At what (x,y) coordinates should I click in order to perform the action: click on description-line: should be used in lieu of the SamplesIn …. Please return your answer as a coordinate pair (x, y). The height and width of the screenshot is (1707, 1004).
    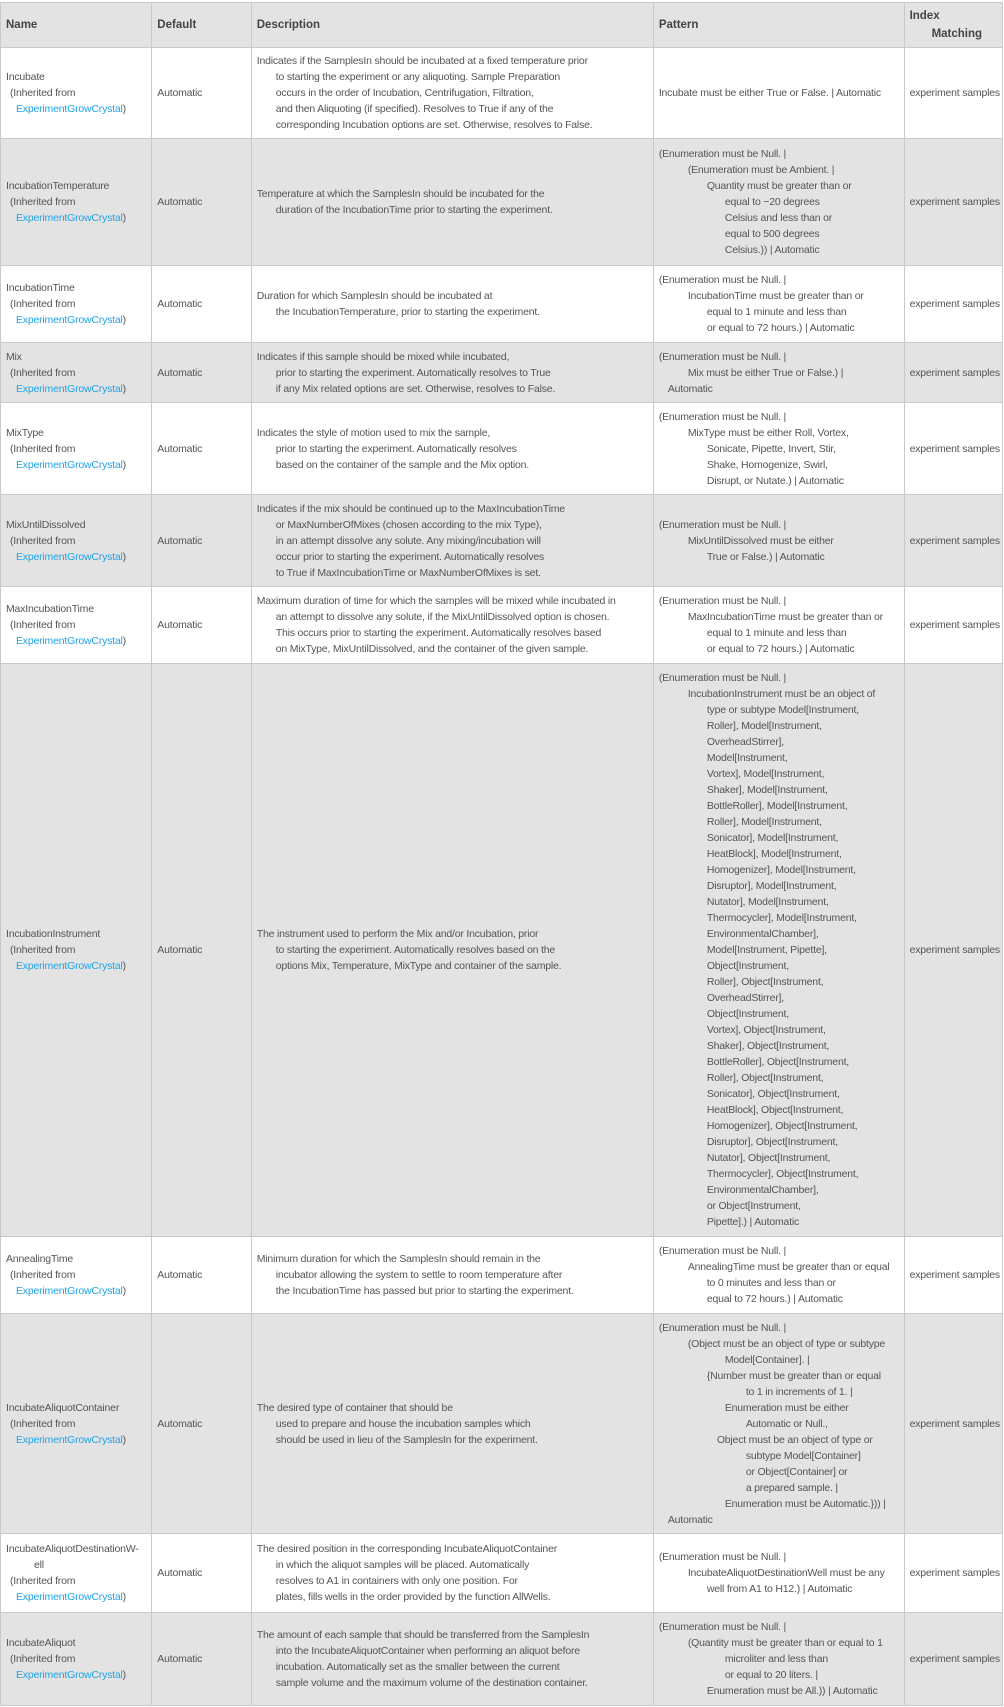
    Looking at the image, I should click on (406, 1439).